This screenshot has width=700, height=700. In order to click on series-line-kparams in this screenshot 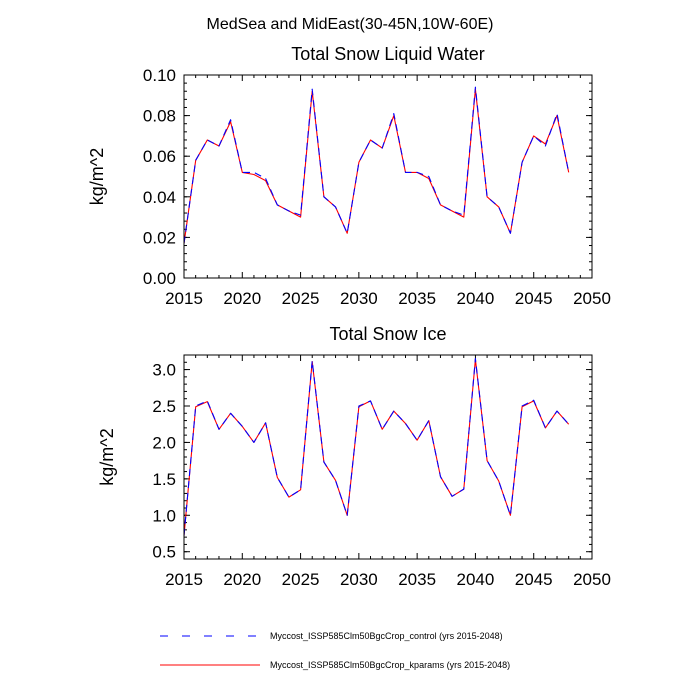, I will do `click(376, 166)`.